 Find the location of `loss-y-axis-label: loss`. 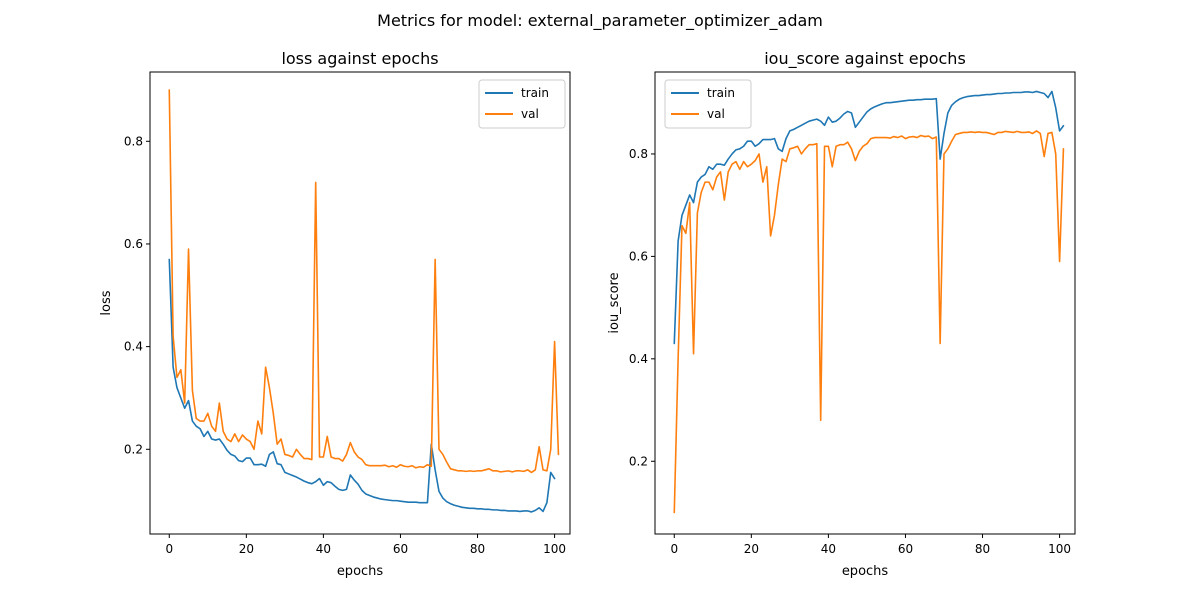

loss-y-axis-label: loss is located at coordinates (106, 302).